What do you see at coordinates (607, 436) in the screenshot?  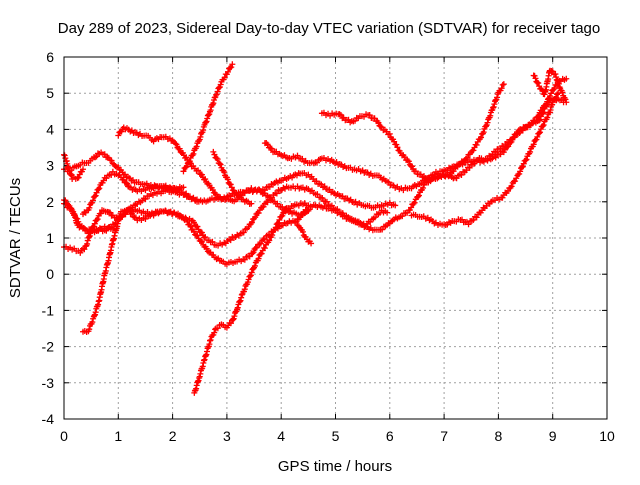 I see `x-tick-label: 10` at bounding box center [607, 436].